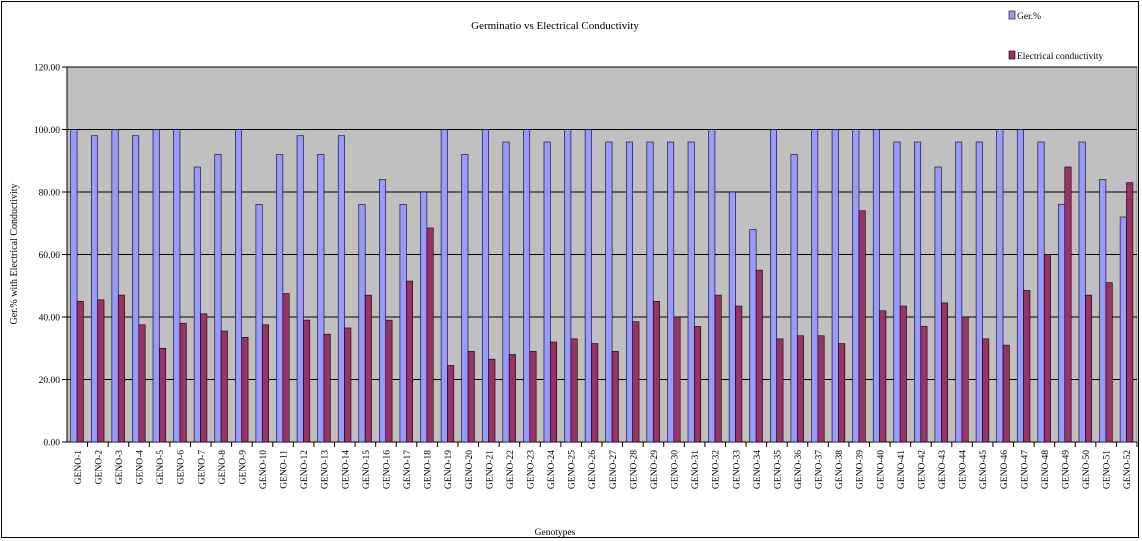  Describe the element at coordinates (490, 469) in the screenshot. I see `x-tick-label: GENO-21` at that location.